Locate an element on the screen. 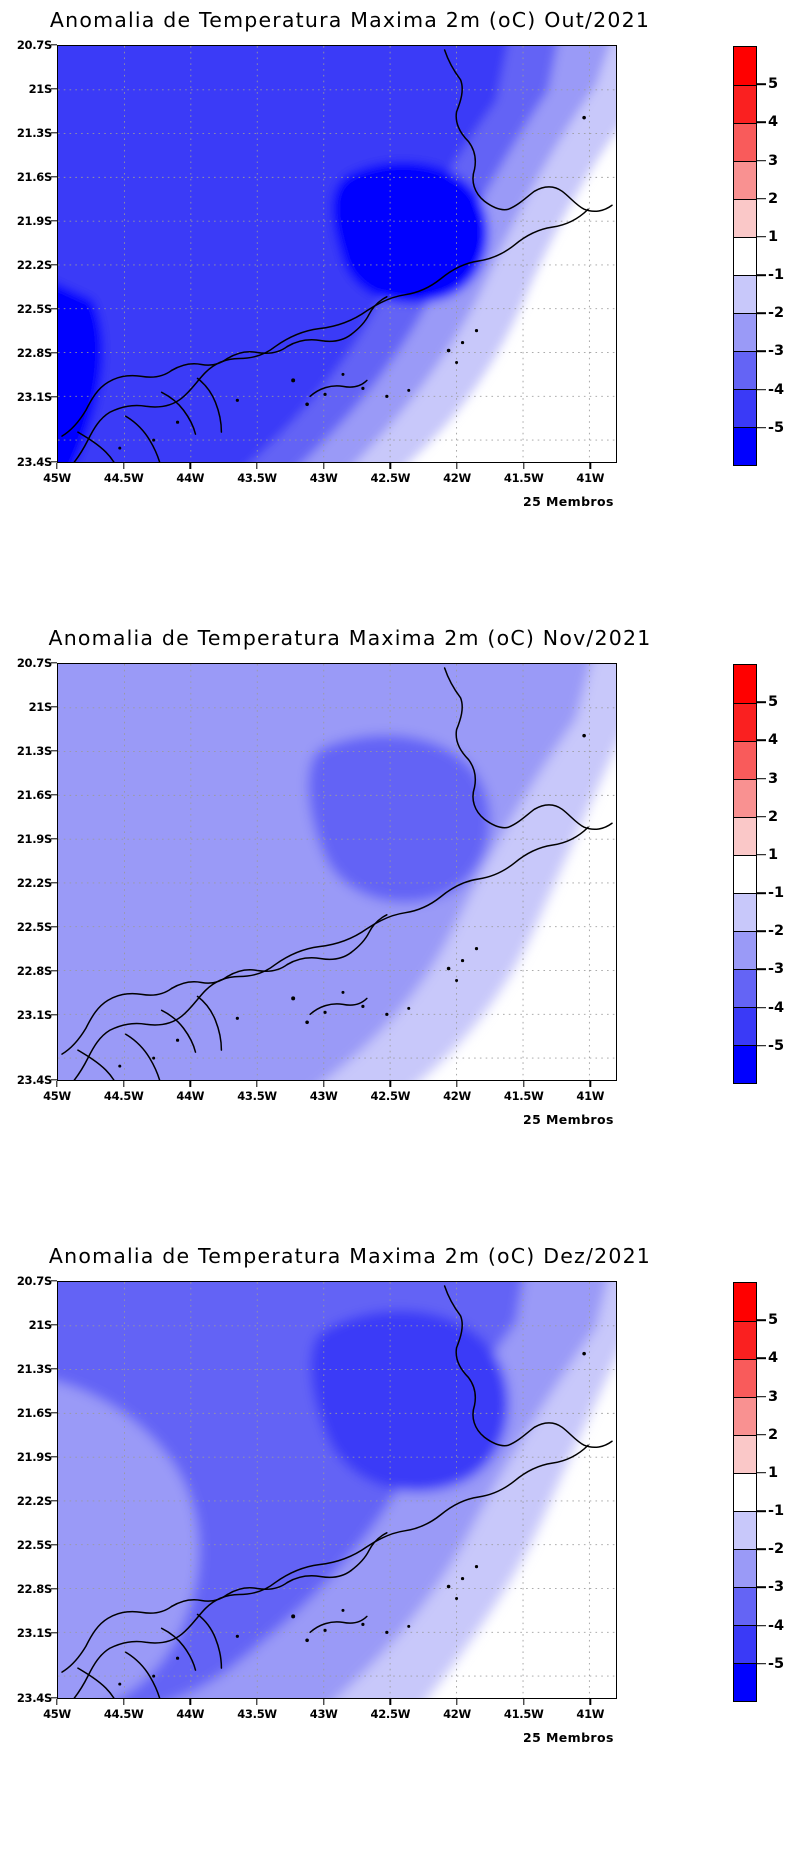  coastline-islands is located at coordinates (352, 900).